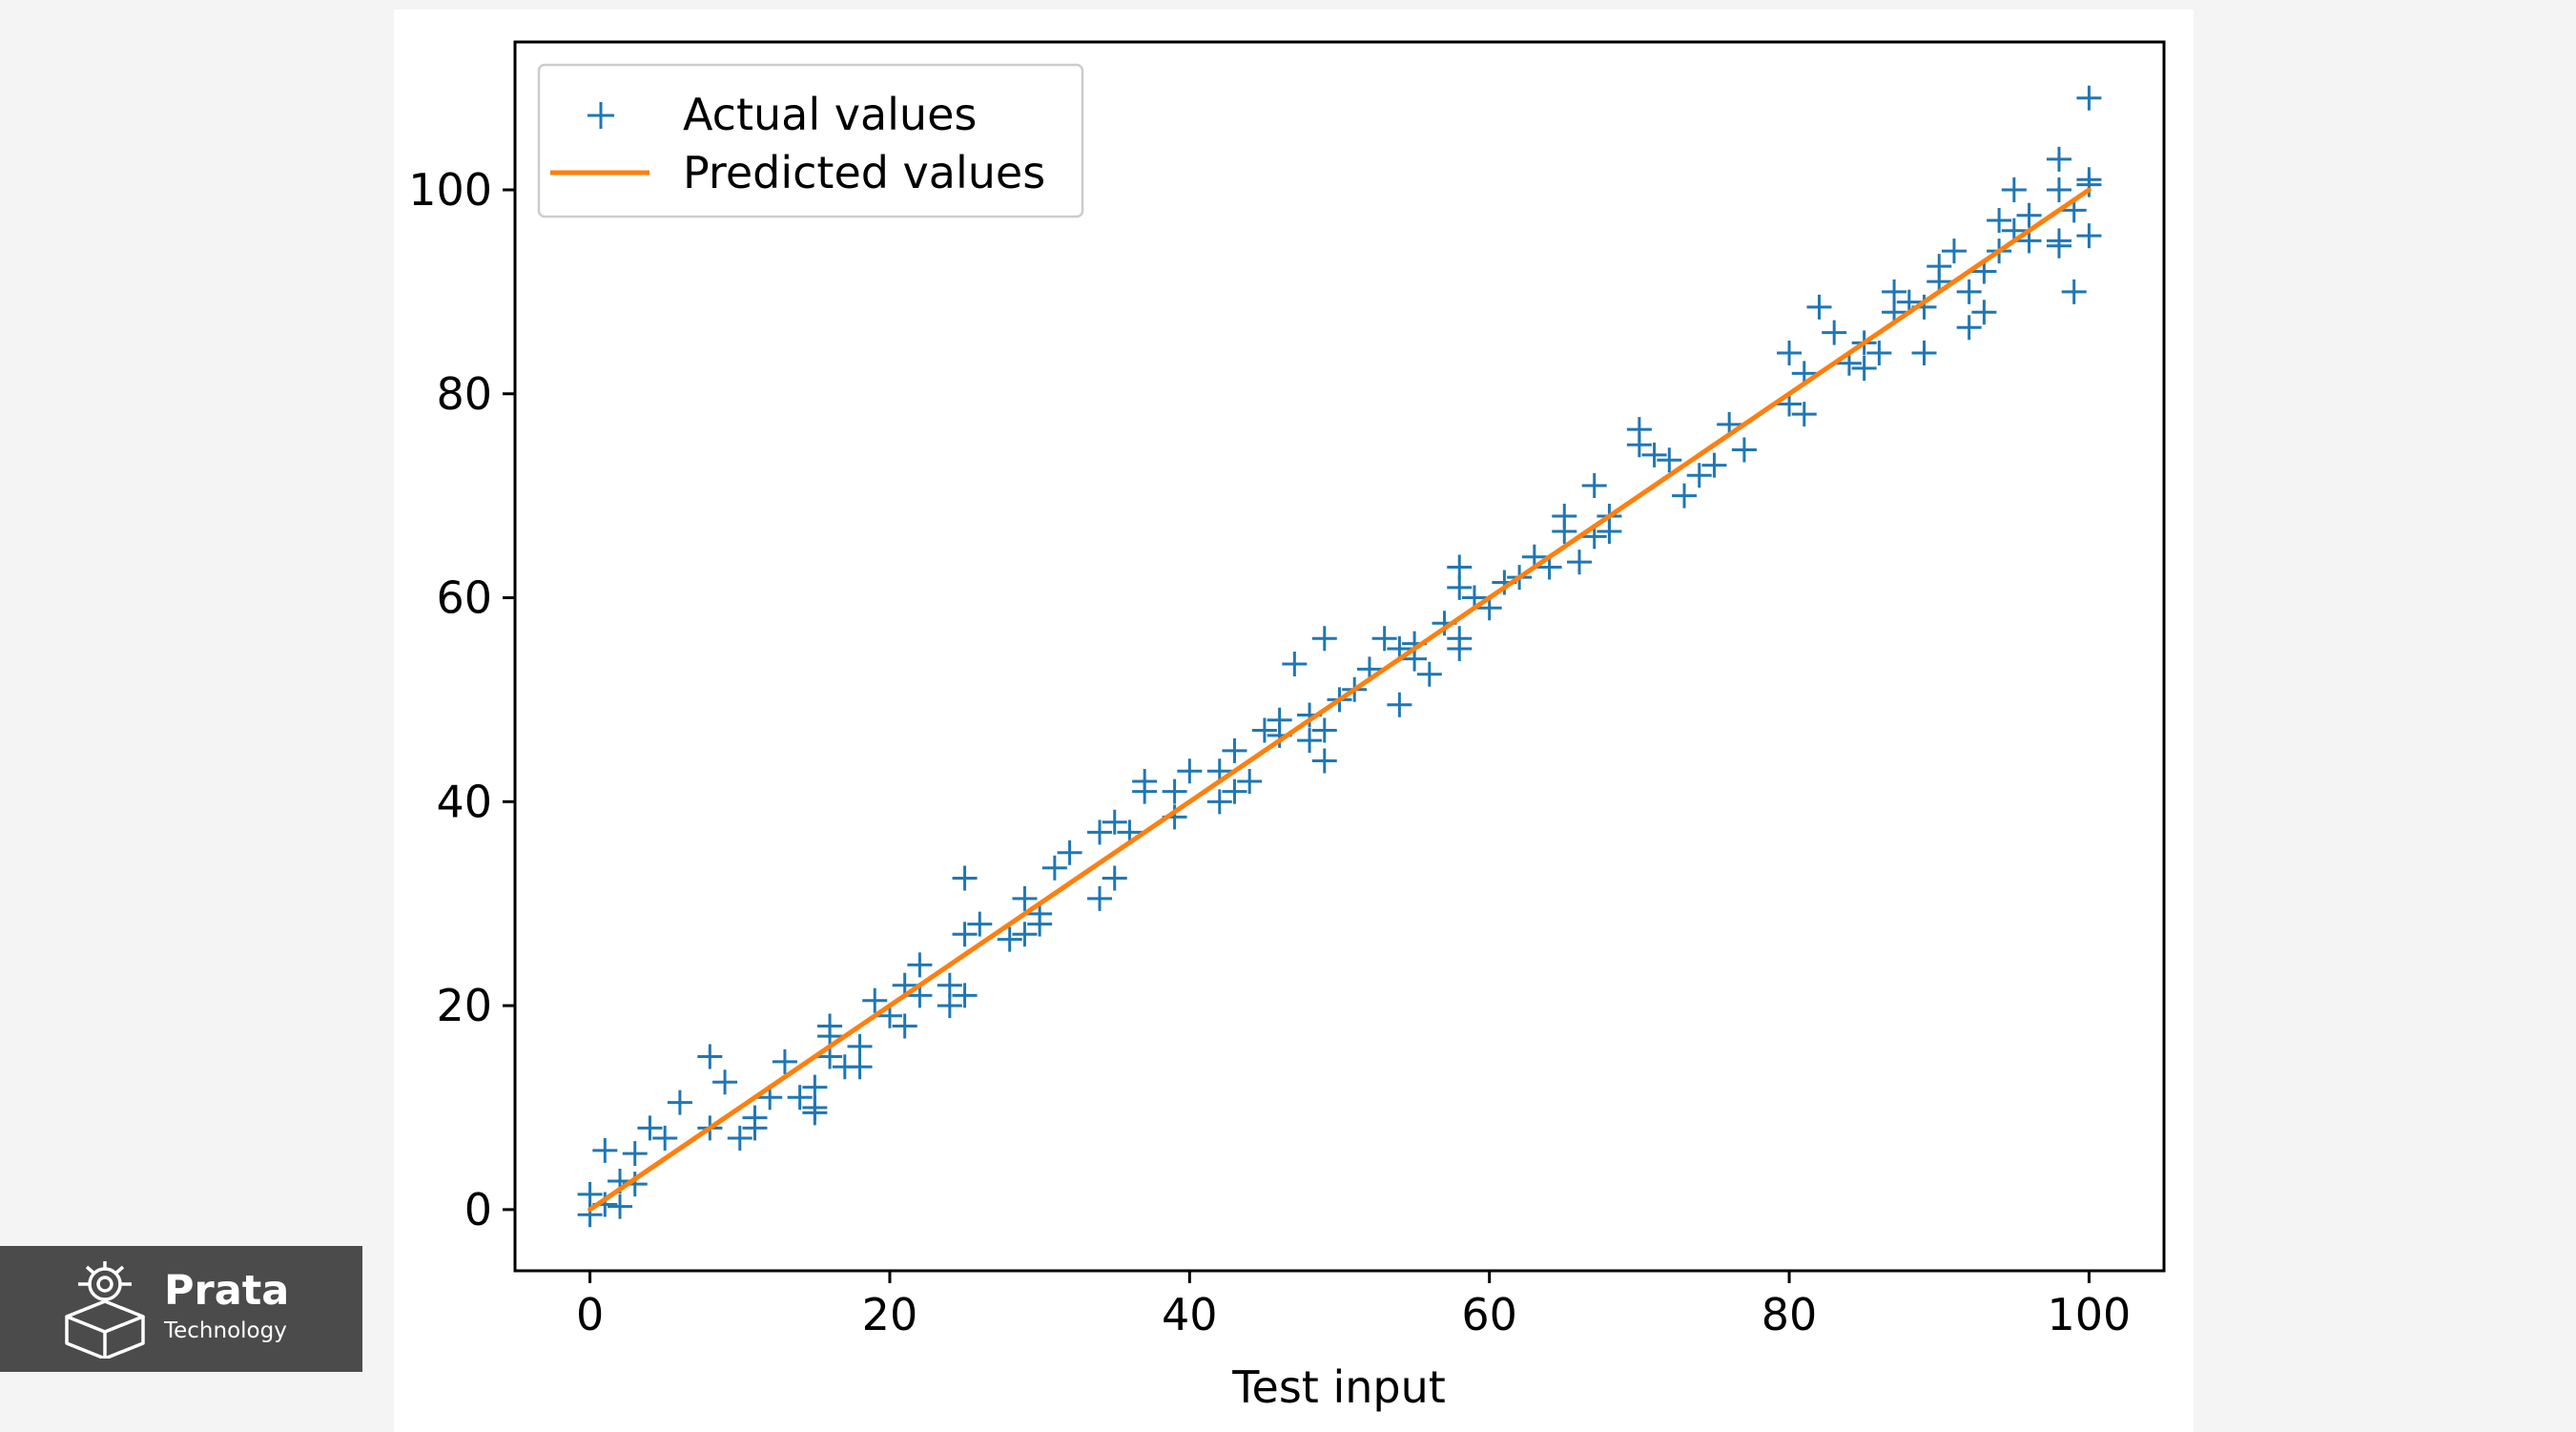 Image resolution: width=2576 pixels, height=1432 pixels. I want to click on y-tick-label: 60, so click(464, 598).